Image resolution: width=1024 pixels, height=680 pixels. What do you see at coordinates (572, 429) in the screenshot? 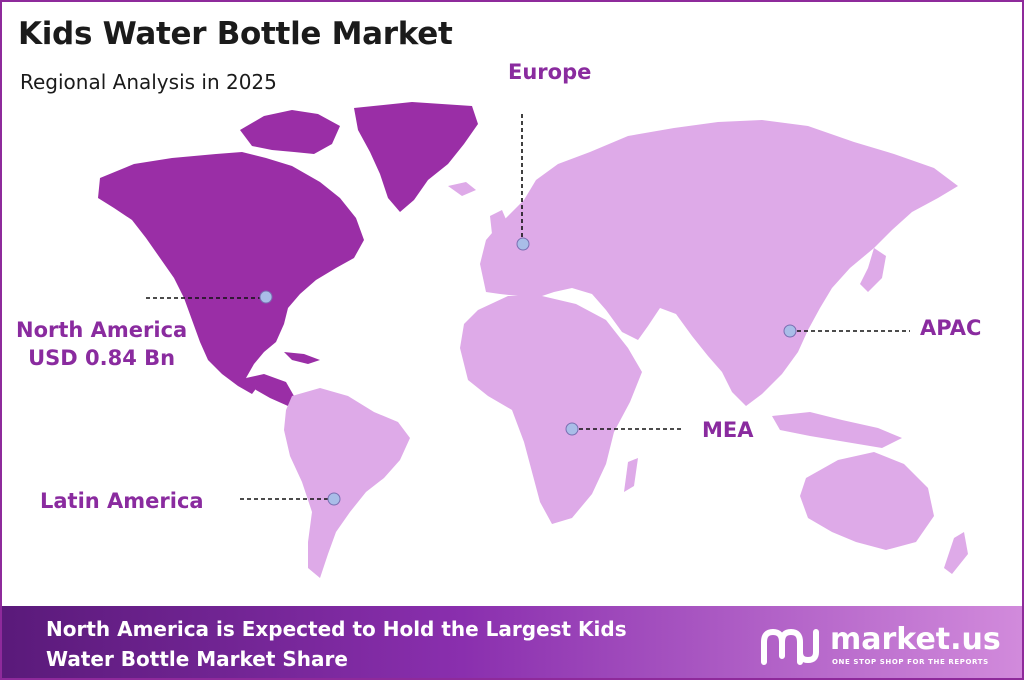
I see `mea-marker` at bounding box center [572, 429].